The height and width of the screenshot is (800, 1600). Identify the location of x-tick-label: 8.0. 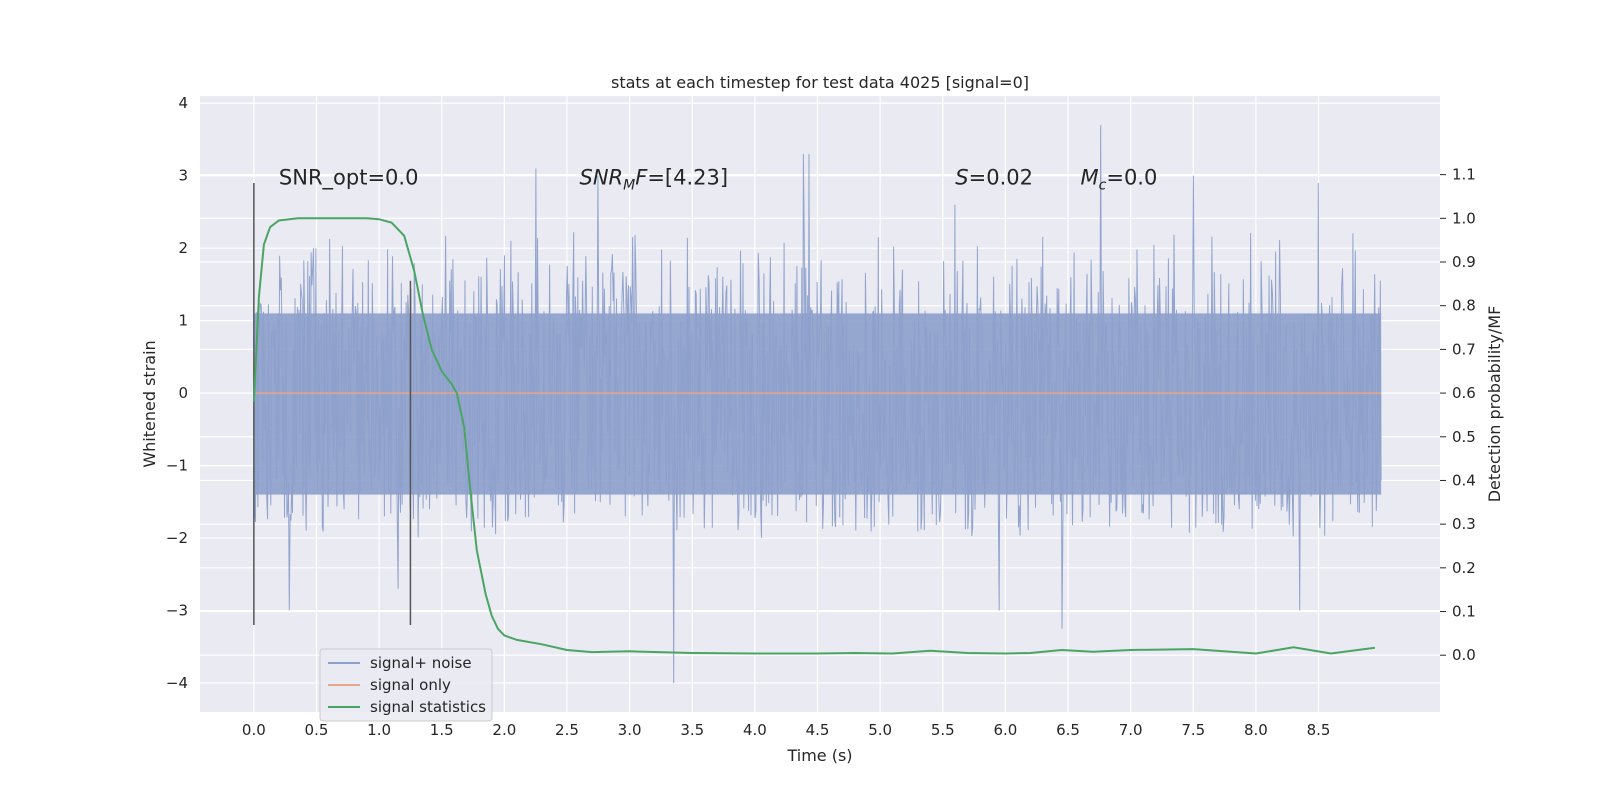
(1256, 730).